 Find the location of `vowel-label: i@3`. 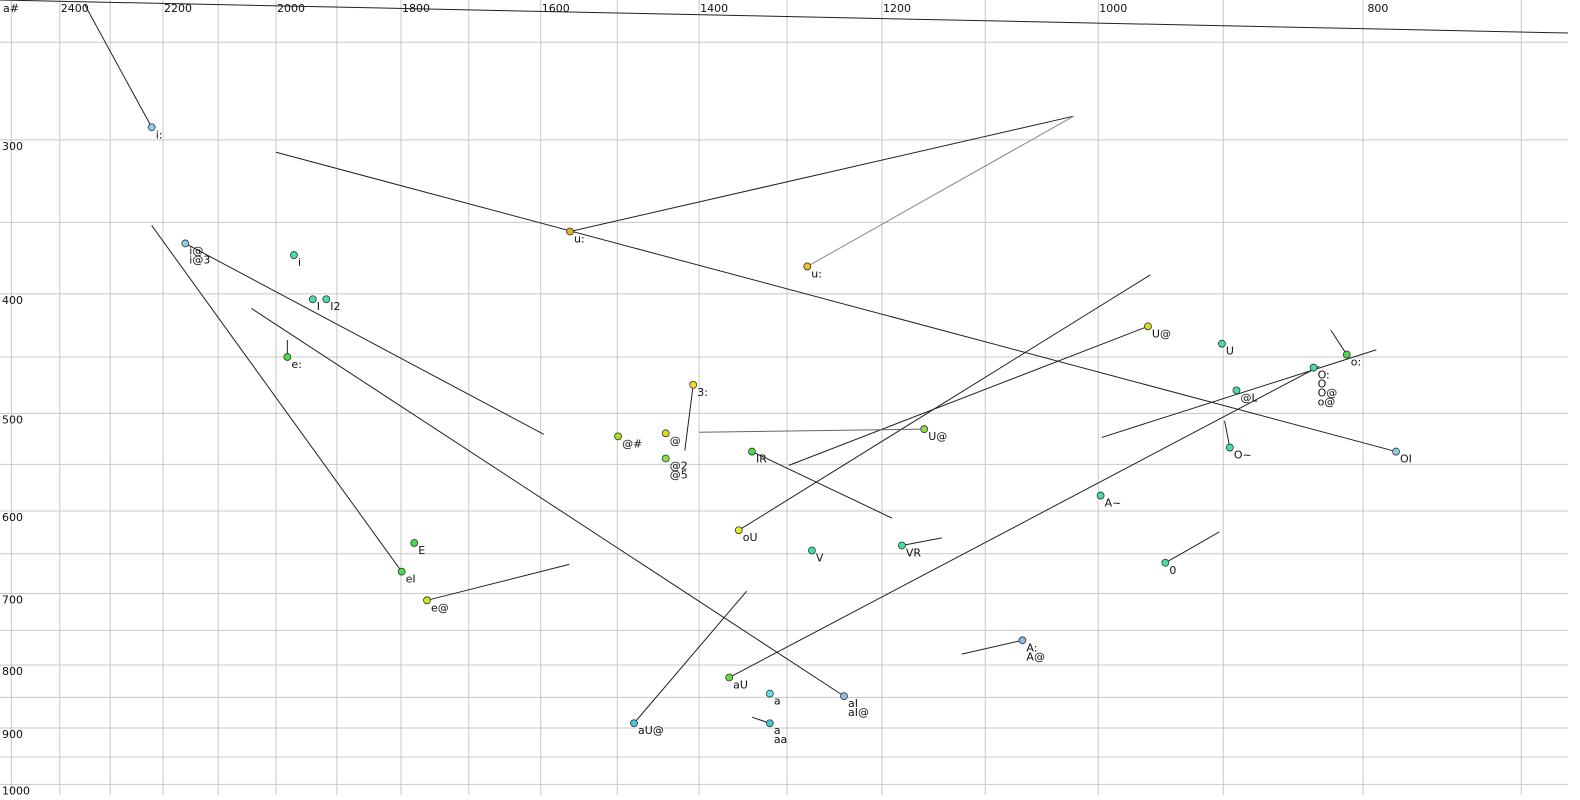

vowel-label: i@3 is located at coordinates (199, 259).